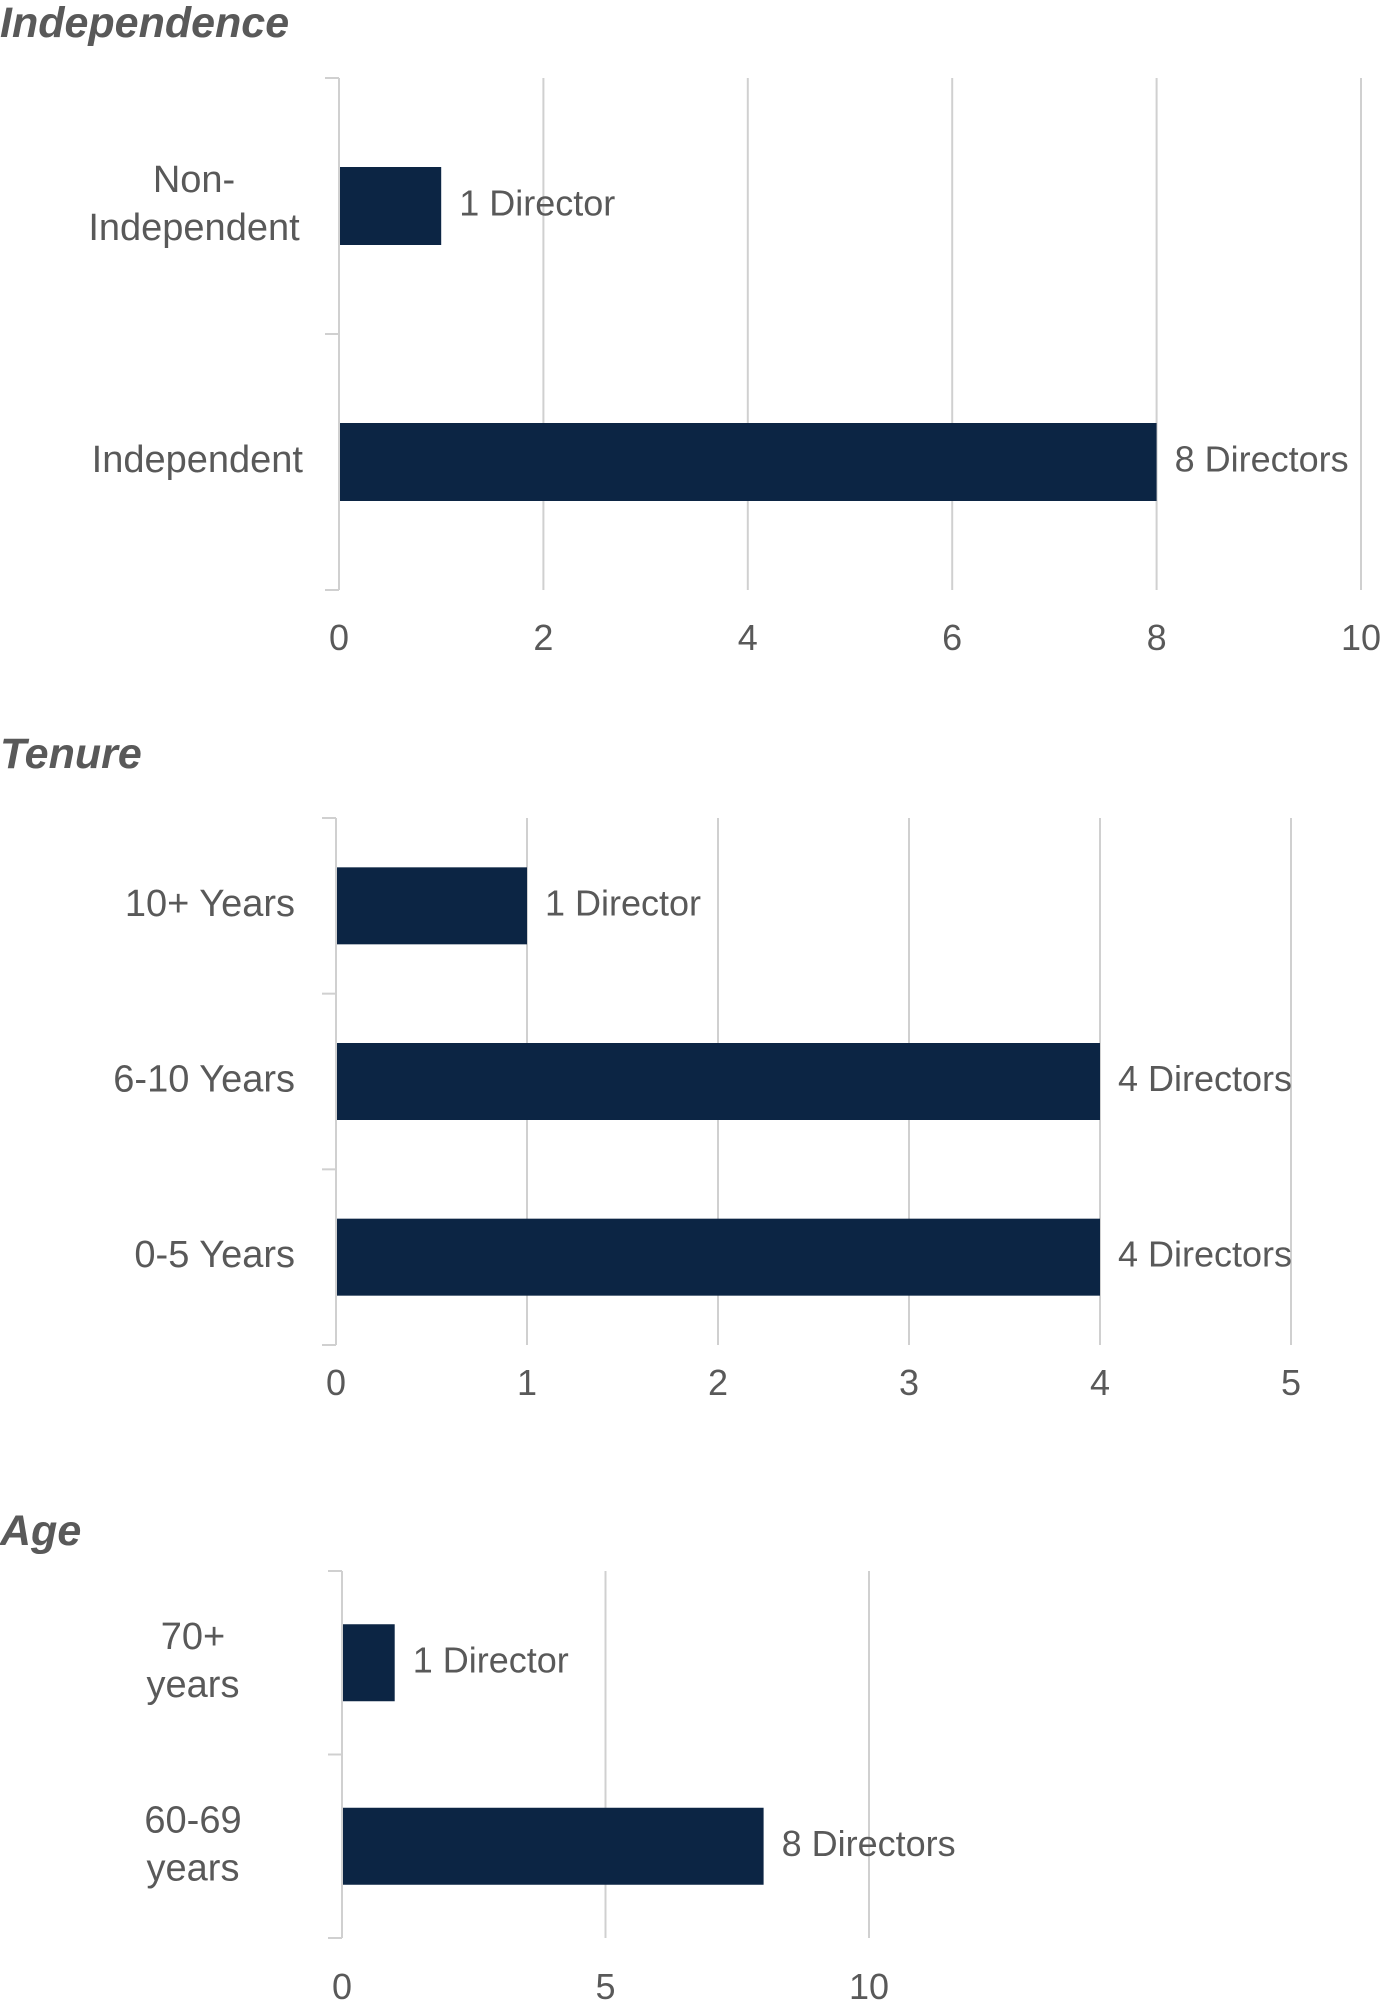 This screenshot has width=1383, height=2009. I want to click on chart-title-independence: Independence, so click(145, 23).